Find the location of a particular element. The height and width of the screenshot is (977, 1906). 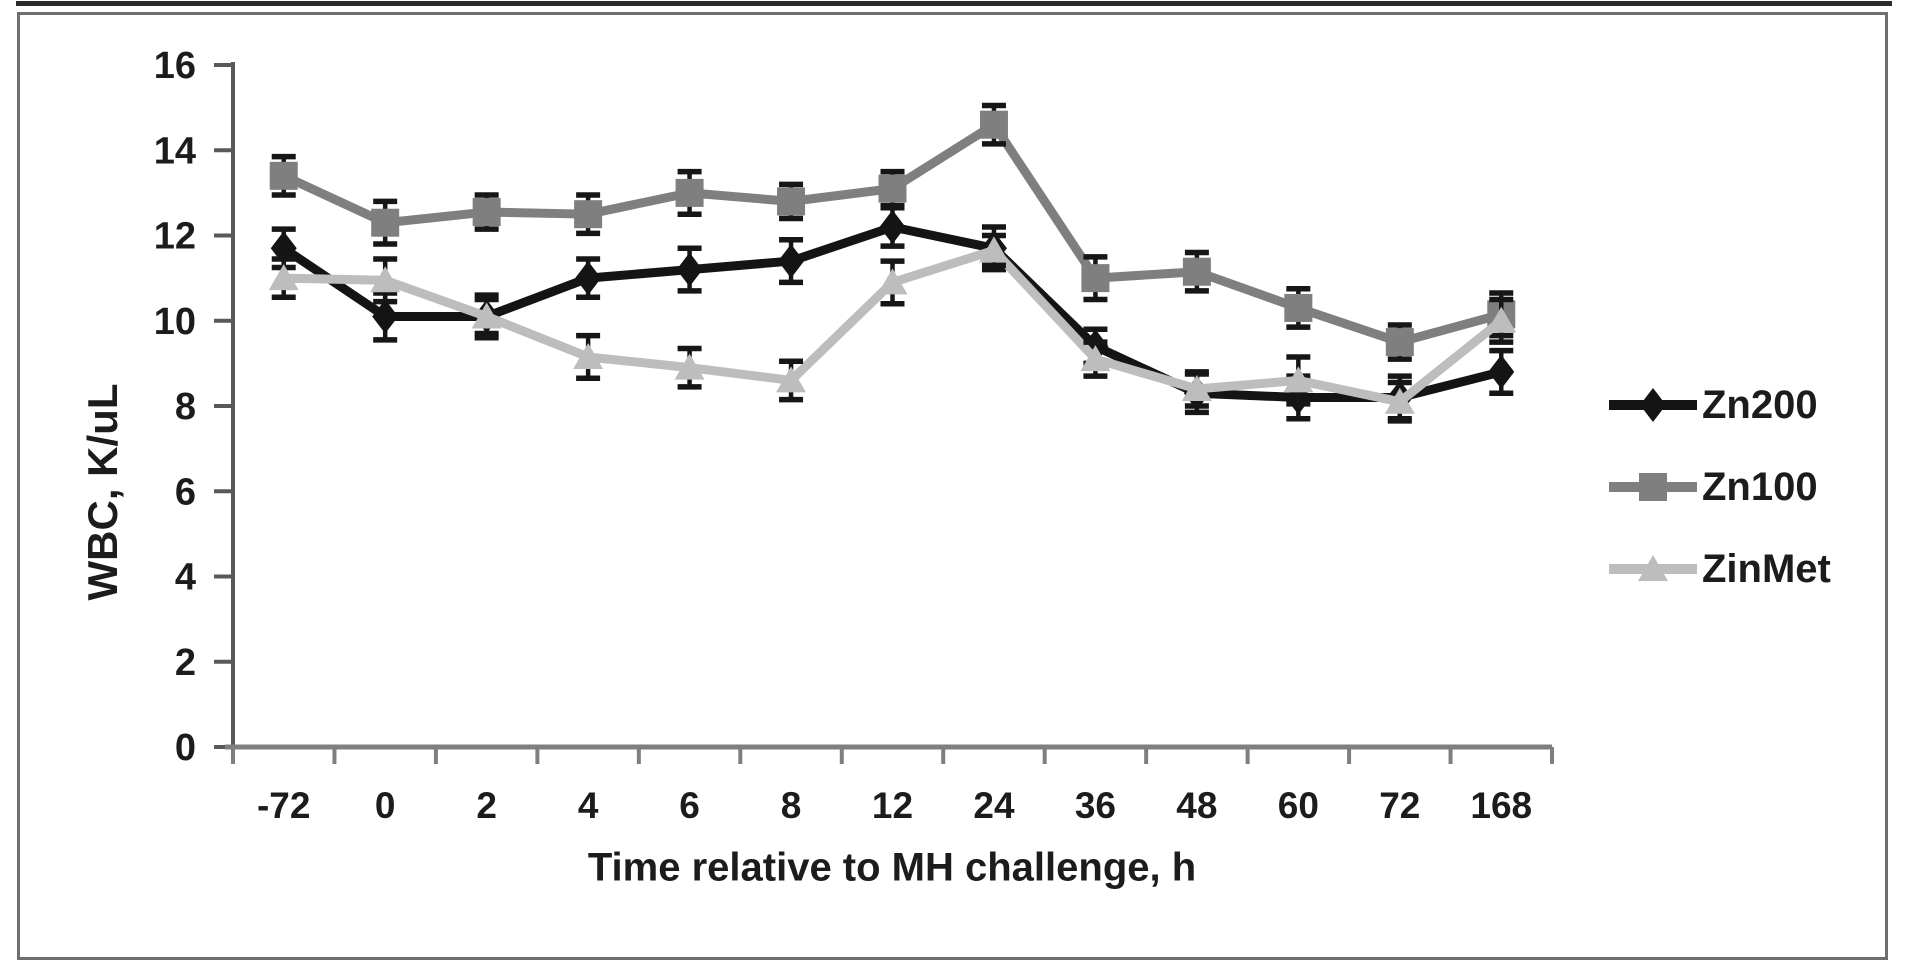

x-tick-label-6: 6 is located at coordinates (689, 805).